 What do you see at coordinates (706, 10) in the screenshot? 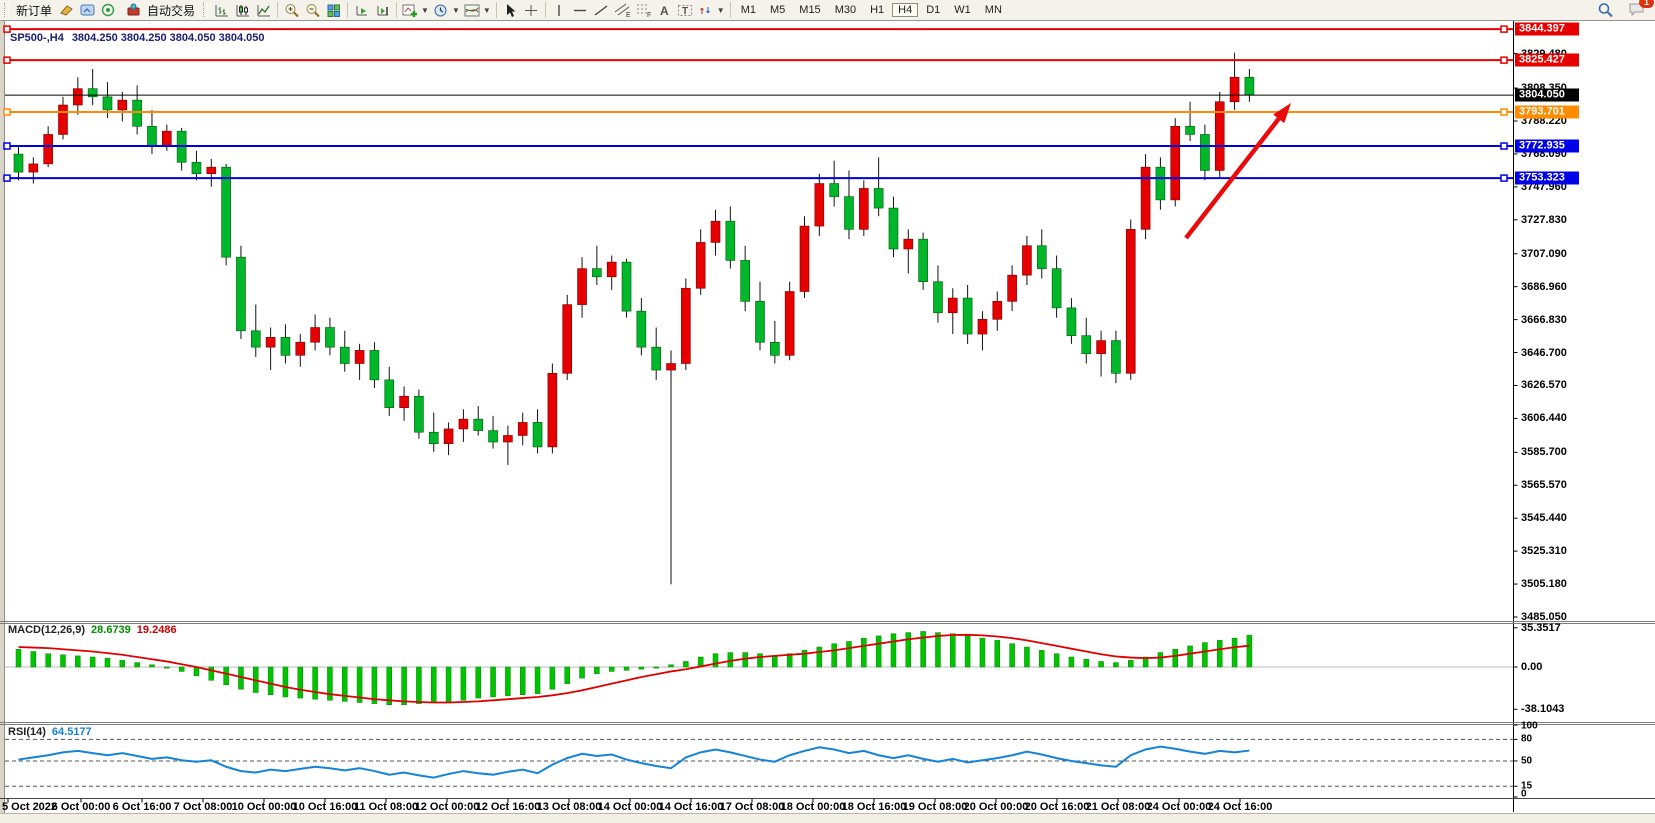
I see `arrows-icon` at bounding box center [706, 10].